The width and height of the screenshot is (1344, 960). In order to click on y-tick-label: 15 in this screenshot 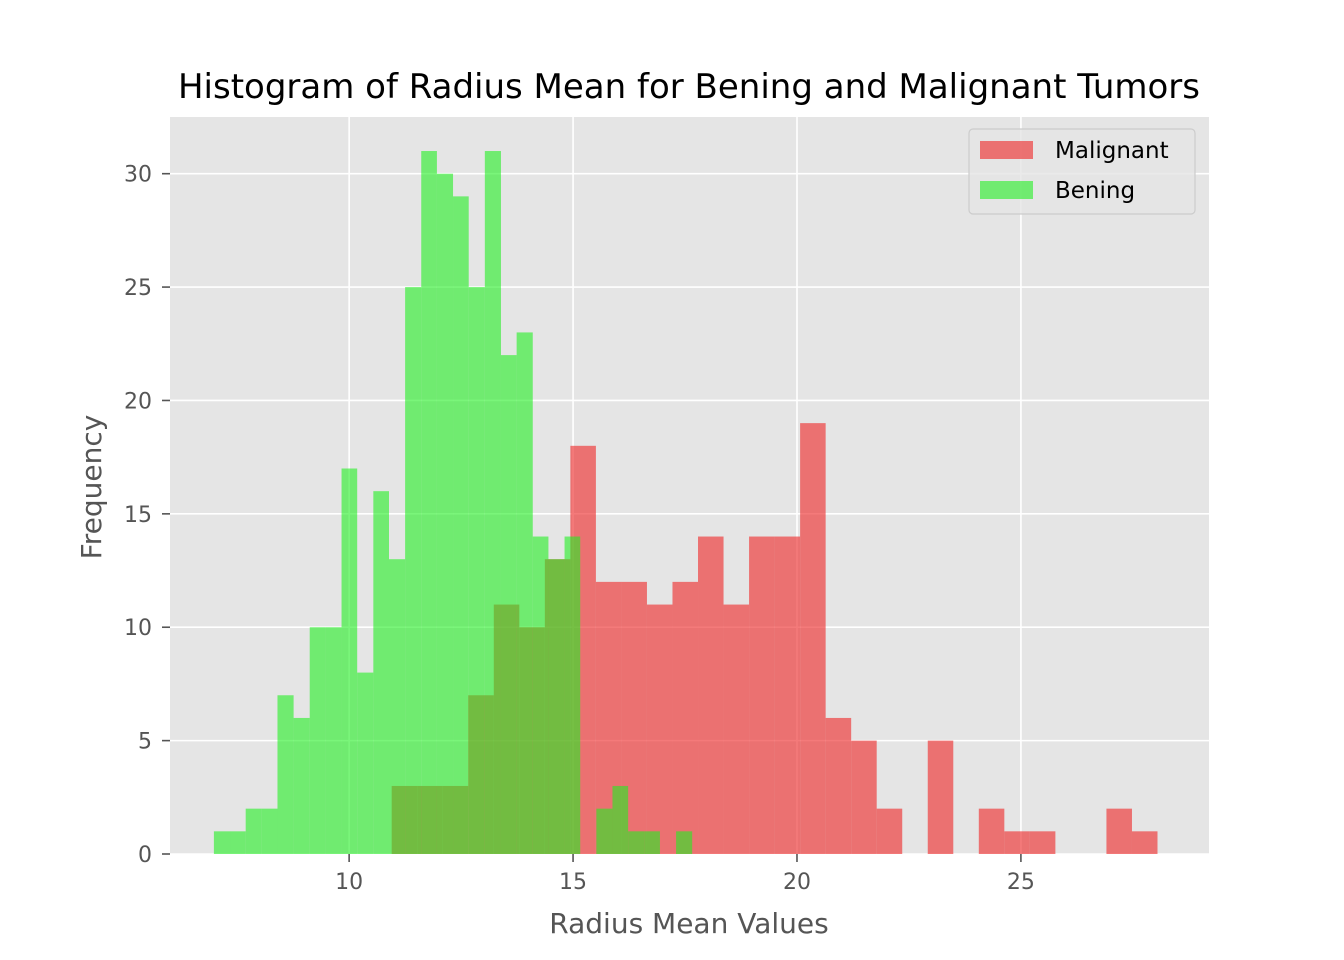, I will do `click(138, 515)`.